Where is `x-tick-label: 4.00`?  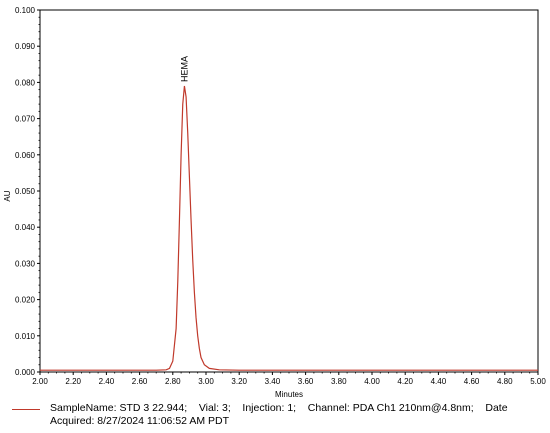 x-tick-label: 4.00 is located at coordinates (372, 381).